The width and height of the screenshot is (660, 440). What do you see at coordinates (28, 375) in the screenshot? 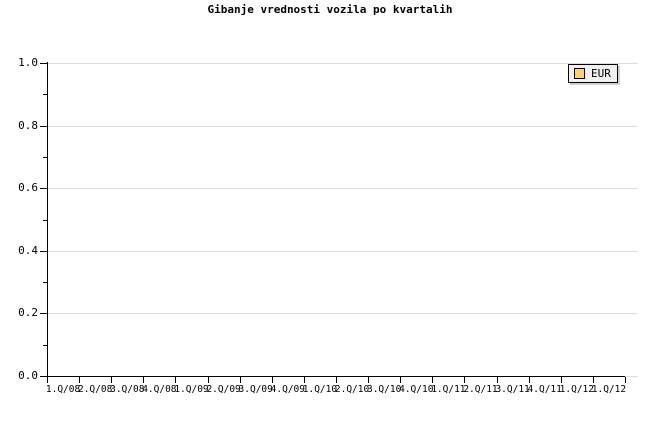
I see `y-axis-tick-label: 0.0` at bounding box center [28, 375].